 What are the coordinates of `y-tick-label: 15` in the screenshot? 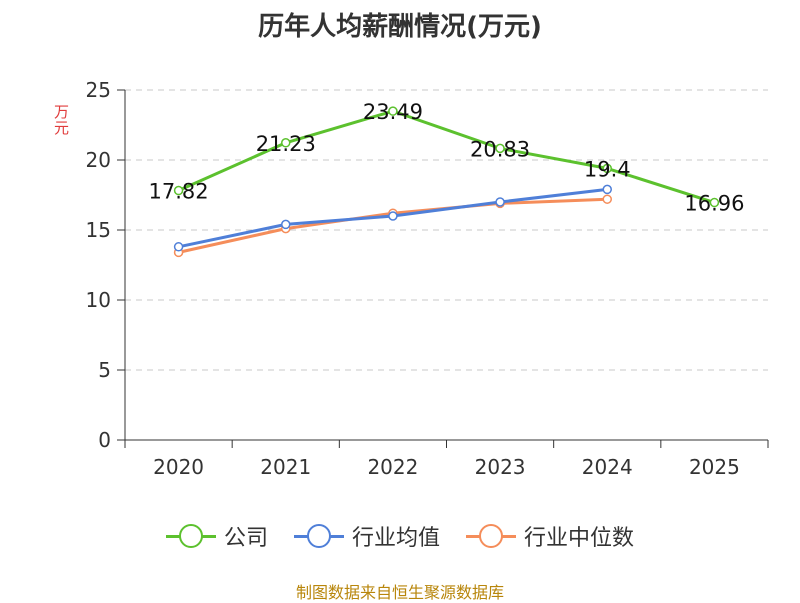 It's located at (98, 230).